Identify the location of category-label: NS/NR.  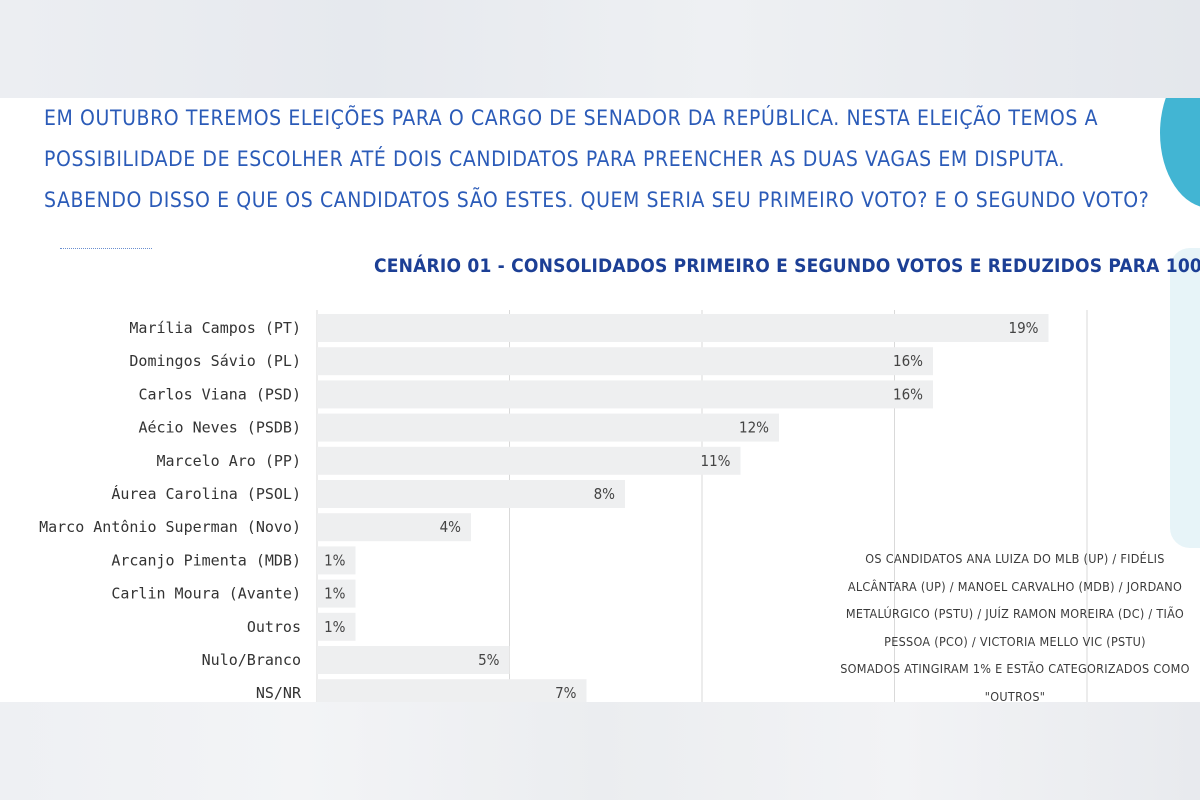
(279, 693).